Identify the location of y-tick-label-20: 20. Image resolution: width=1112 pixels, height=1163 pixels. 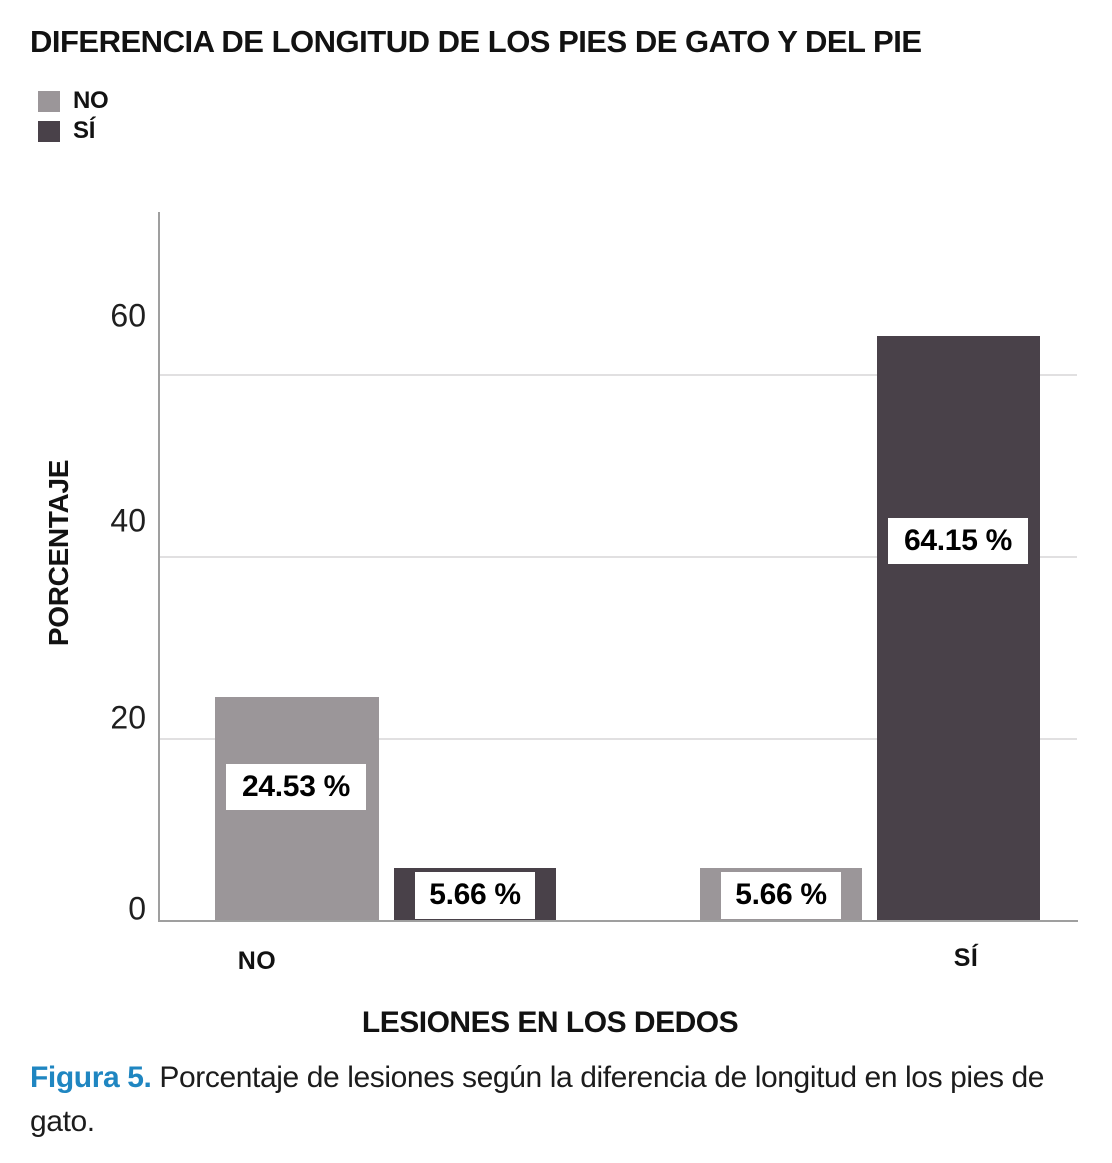
(128, 717).